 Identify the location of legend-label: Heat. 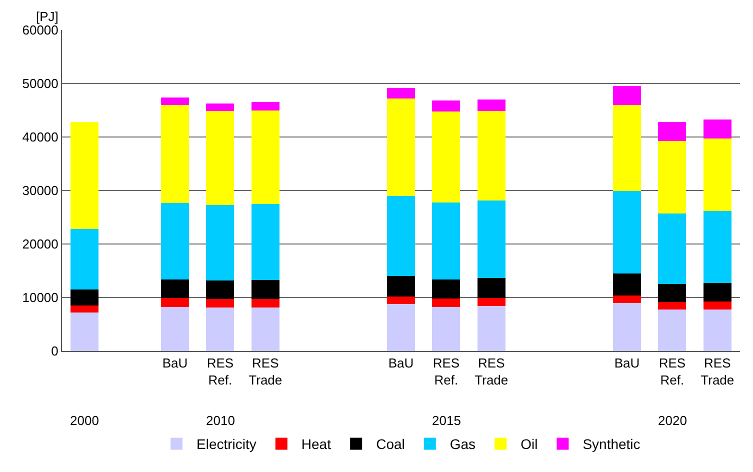
(316, 444).